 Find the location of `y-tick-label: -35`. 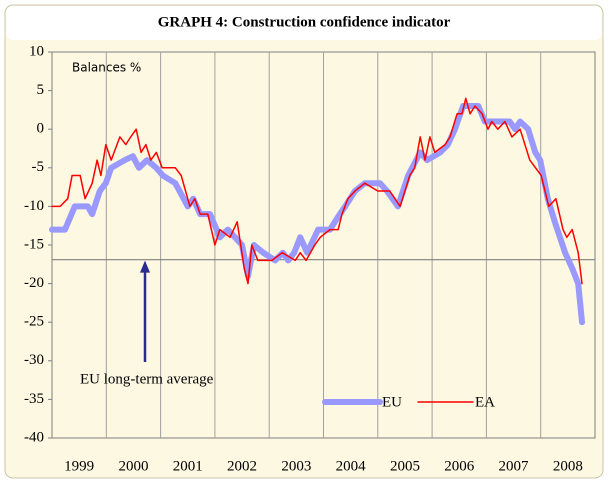

y-tick-label: -35 is located at coordinates (34, 399).